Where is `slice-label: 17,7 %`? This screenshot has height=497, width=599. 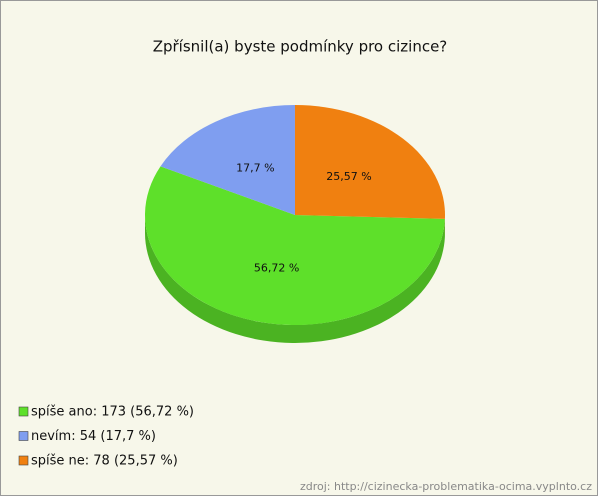
slice-label: 17,7 % is located at coordinates (255, 167).